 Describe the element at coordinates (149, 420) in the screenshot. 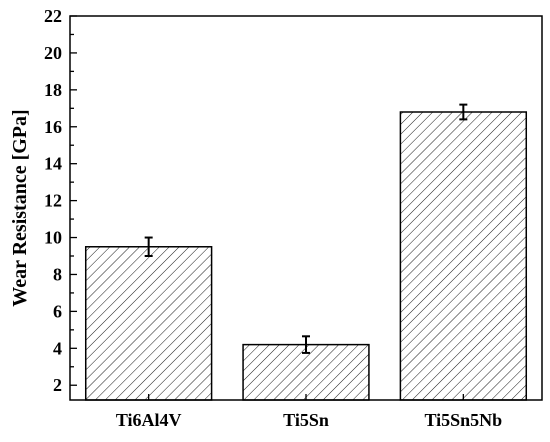

I see `x-tick-label: Ti6Al4V` at that location.